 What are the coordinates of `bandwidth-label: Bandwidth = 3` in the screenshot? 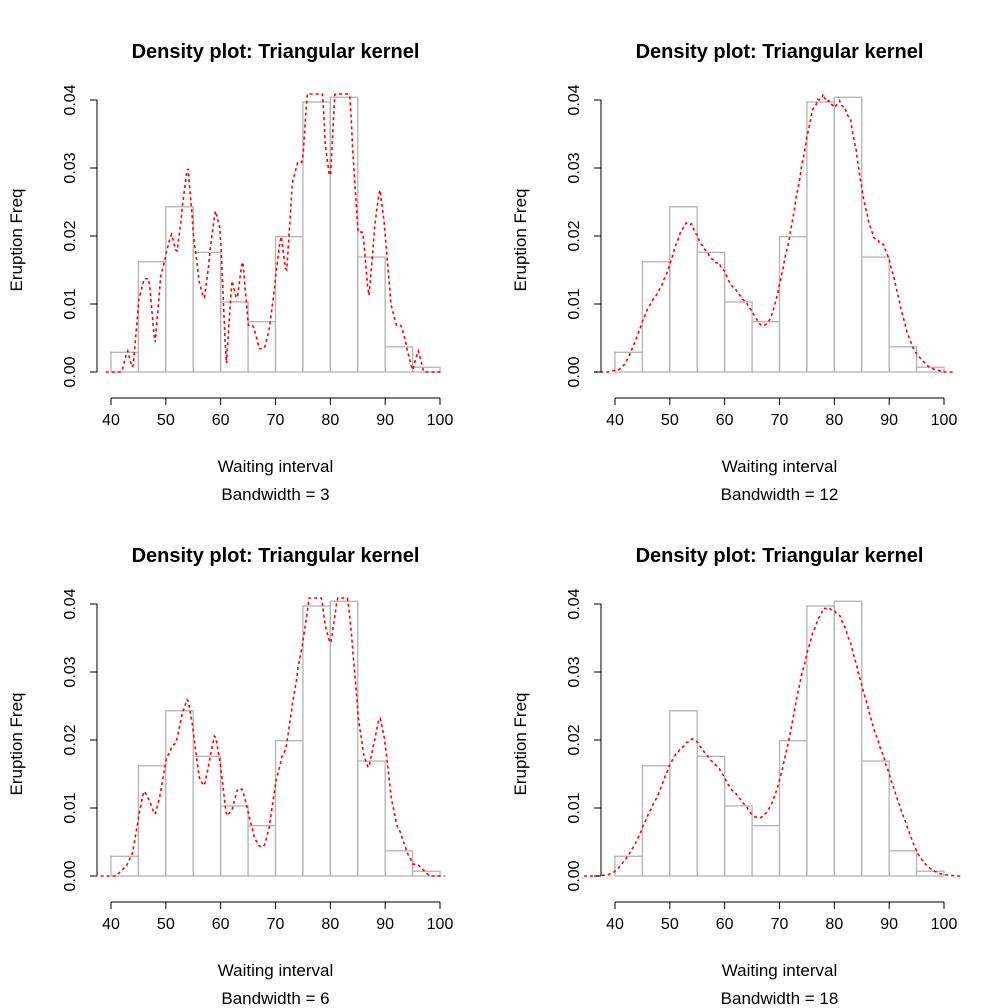 It's located at (275, 494).